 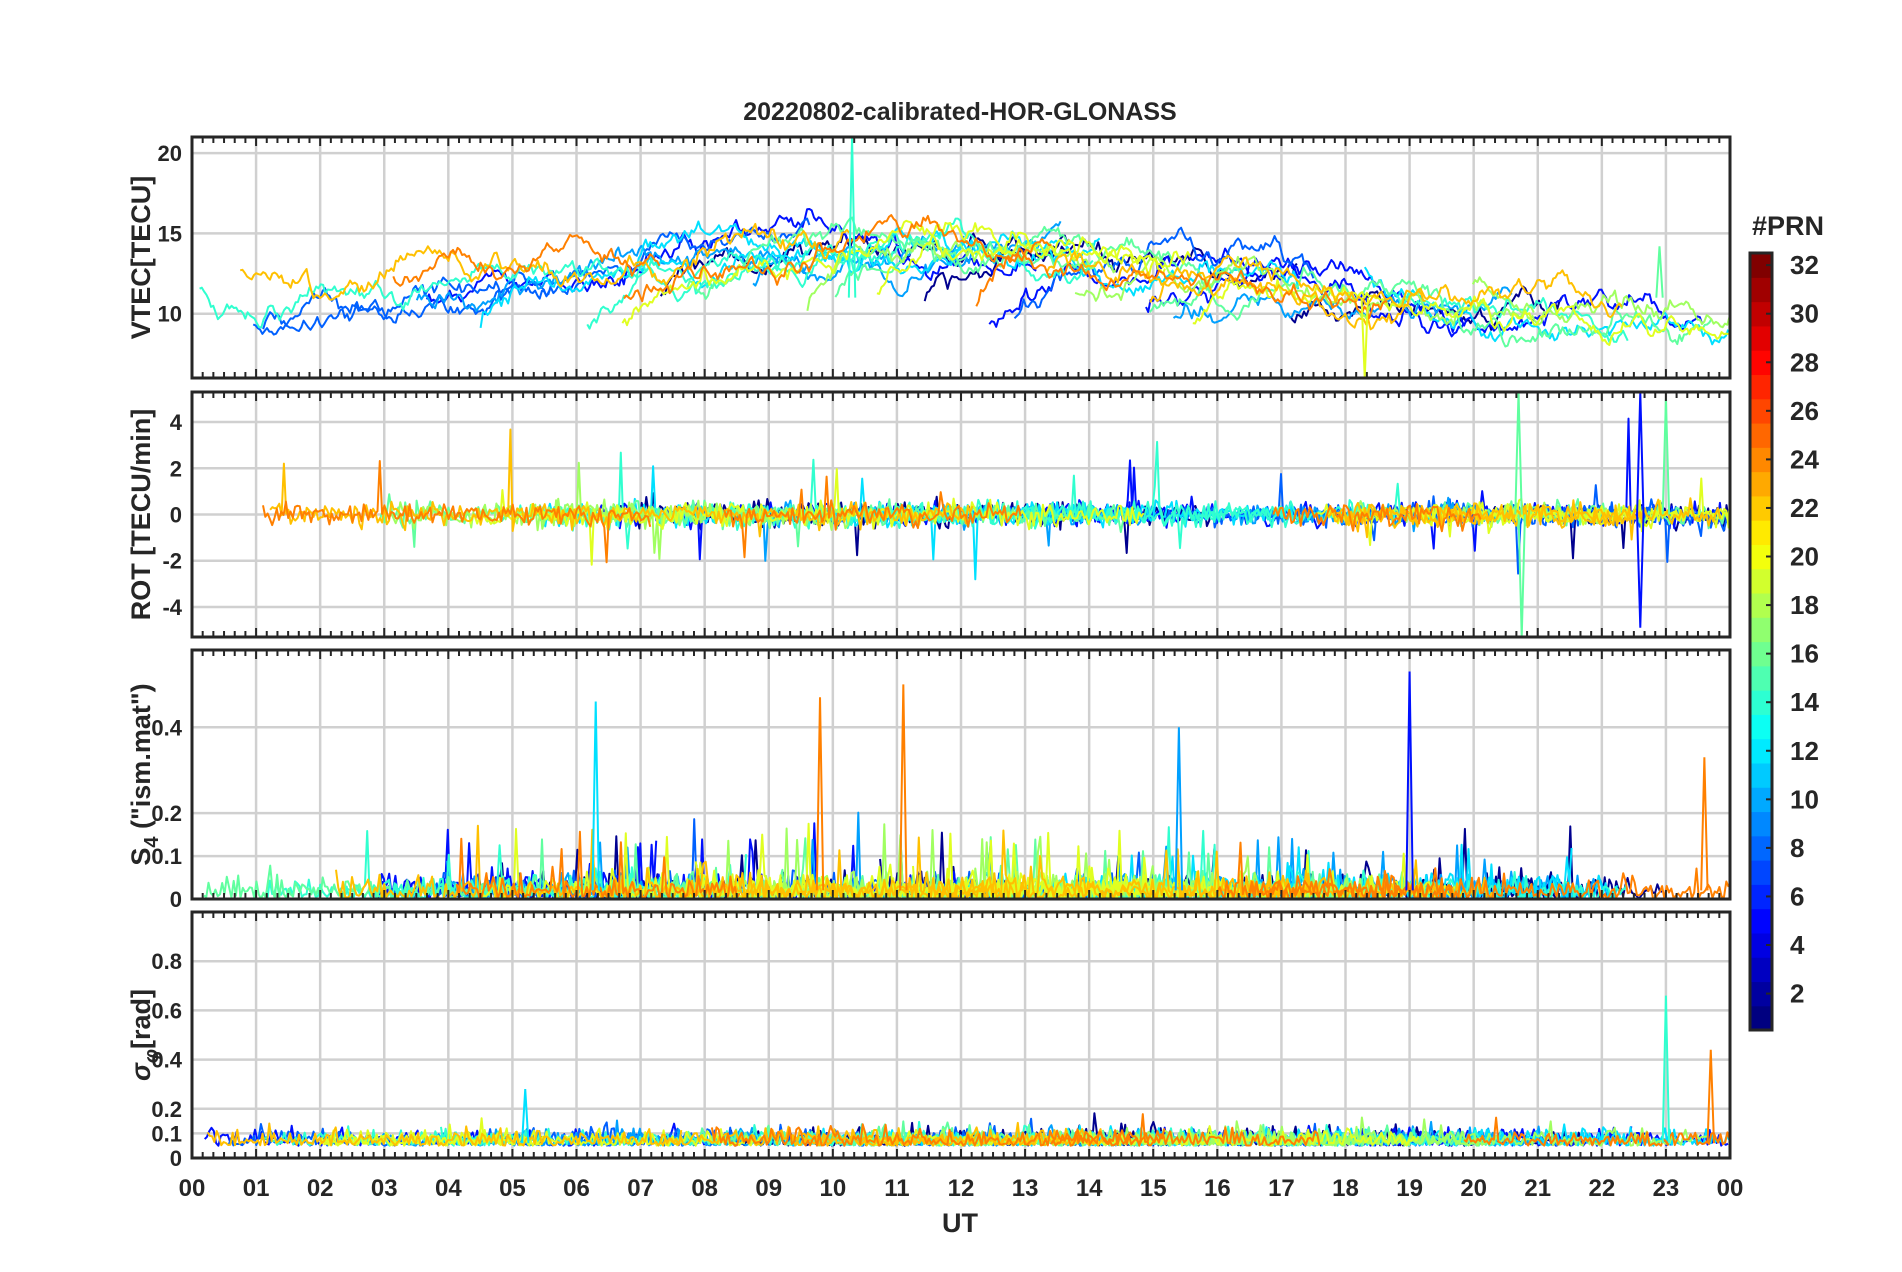 I want to click on colorbar-tick-label: 30, so click(x=1804, y=314).